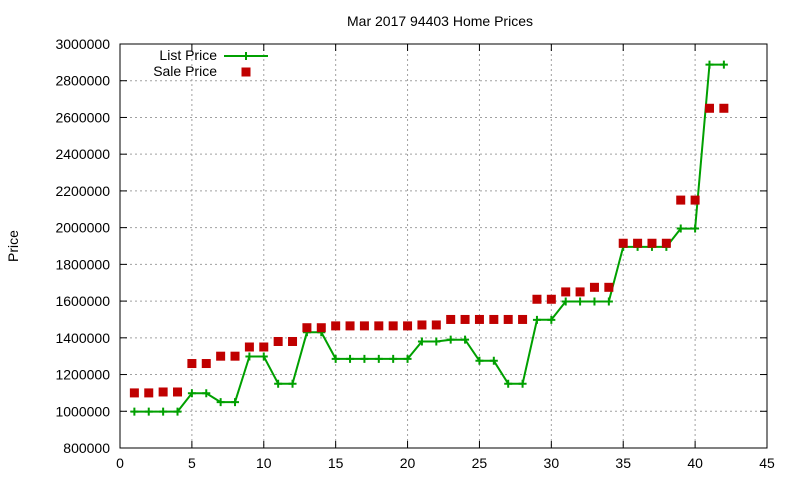 This screenshot has width=800, height=480. I want to click on legend-key-list-price, so click(246, 56).